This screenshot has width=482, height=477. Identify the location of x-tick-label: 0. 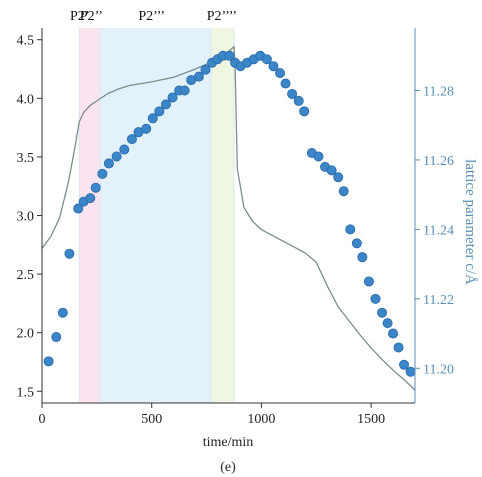
(42, 419).